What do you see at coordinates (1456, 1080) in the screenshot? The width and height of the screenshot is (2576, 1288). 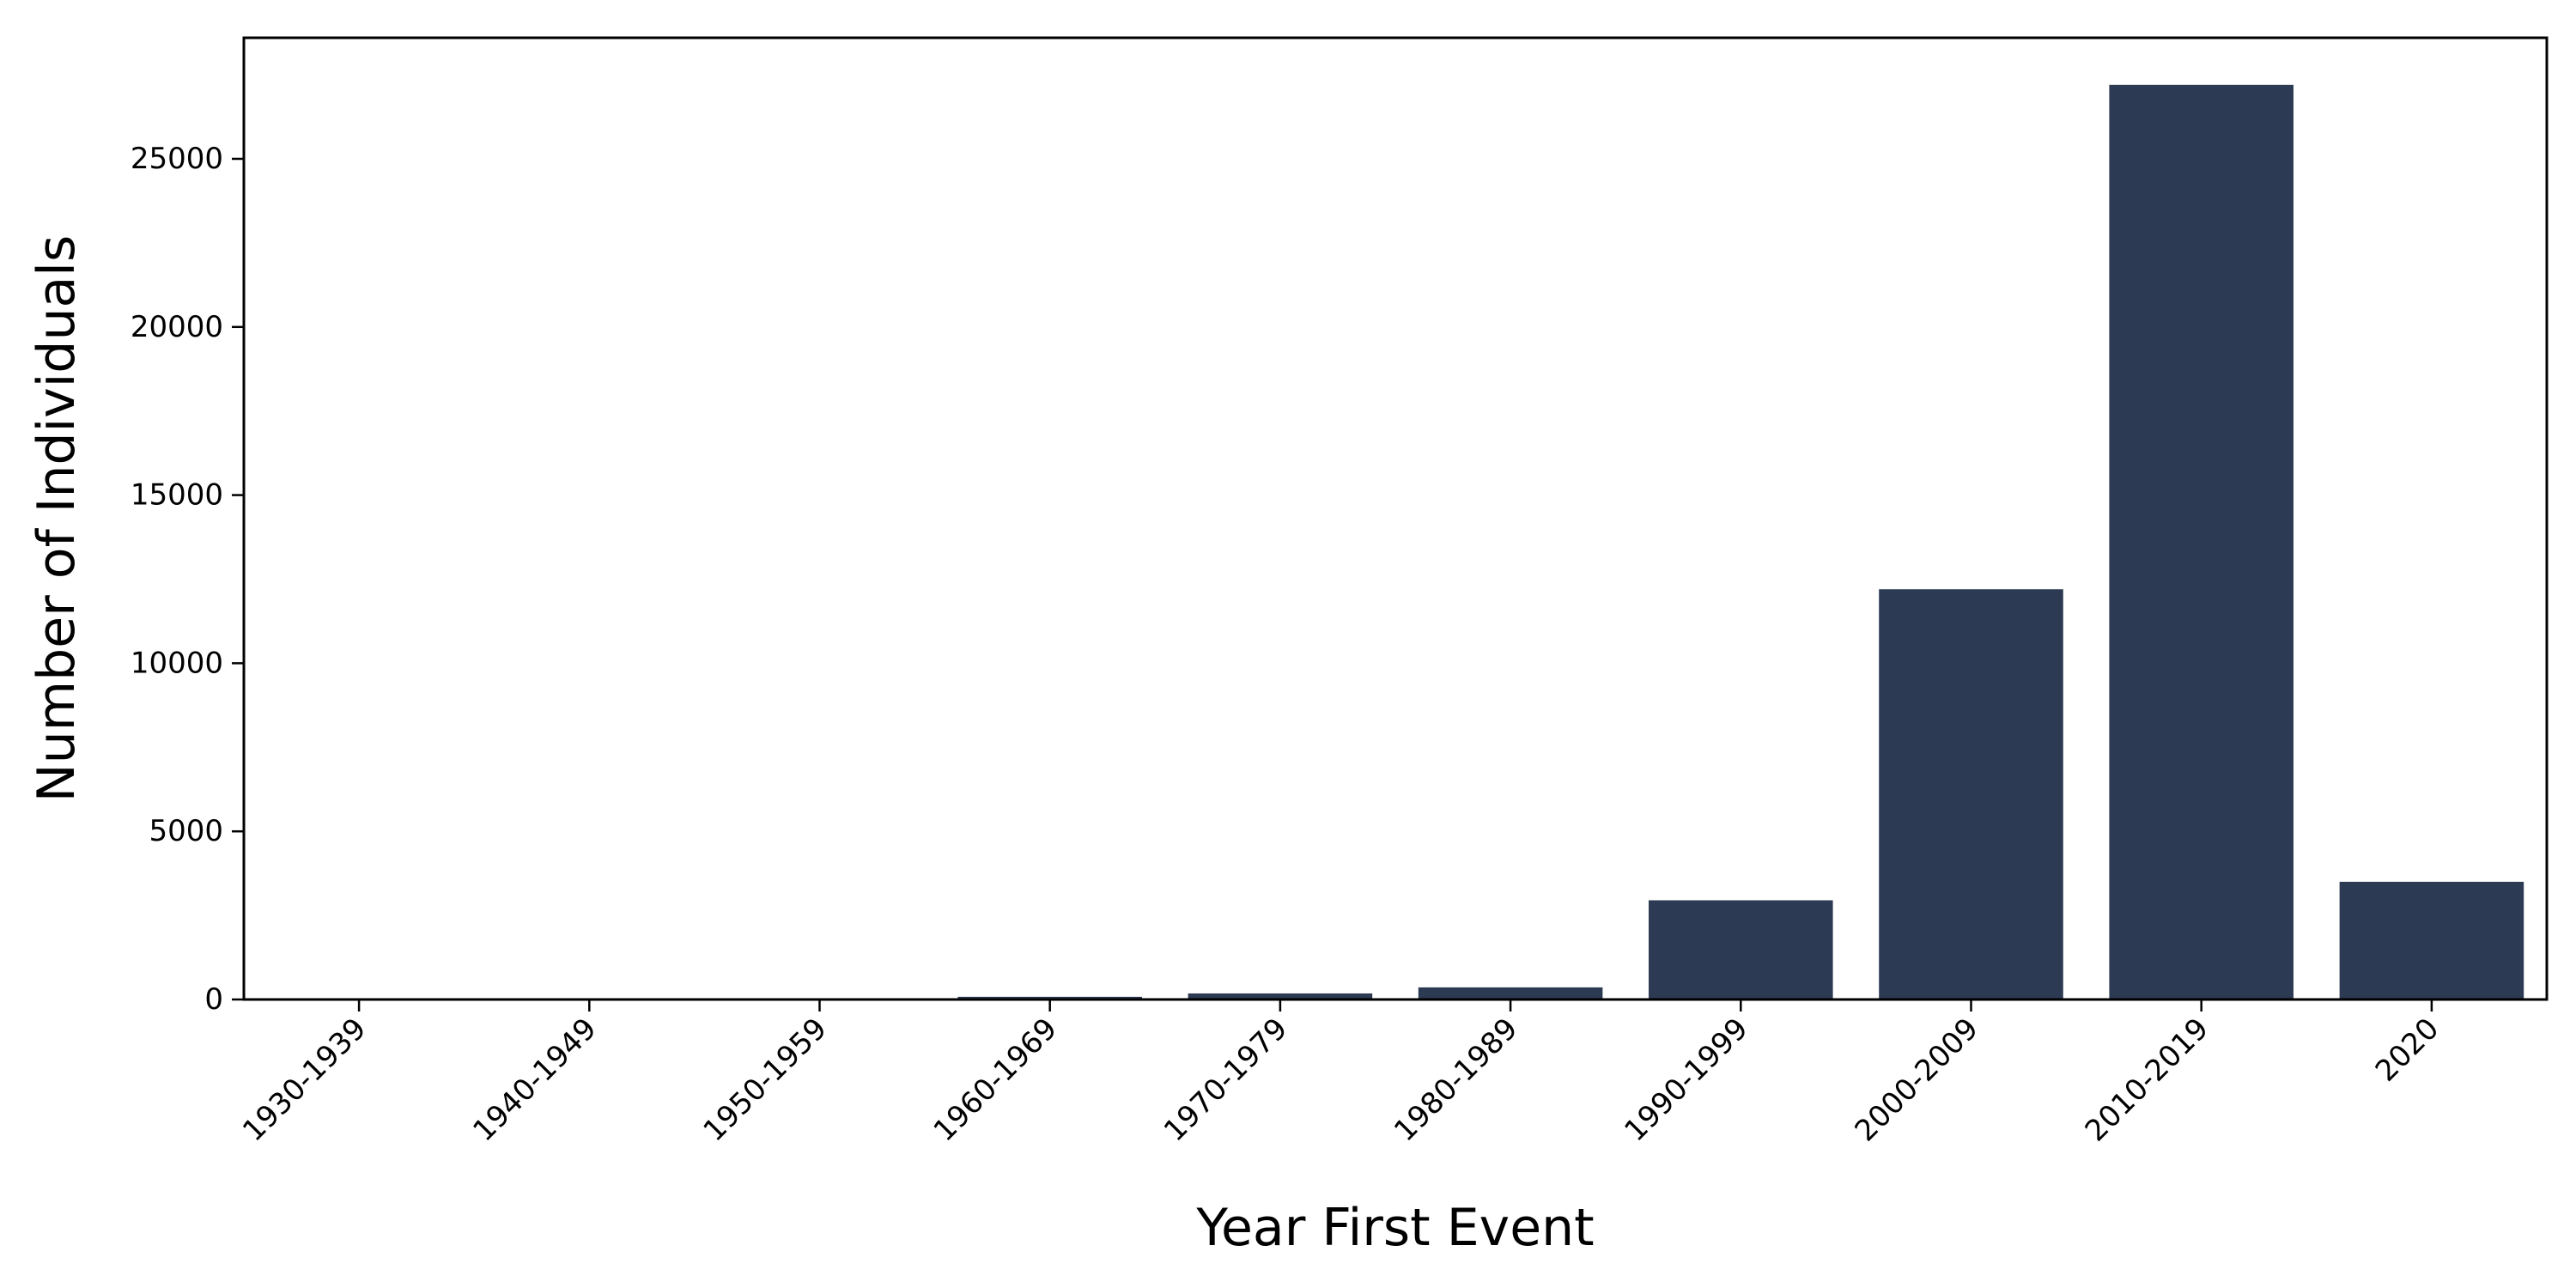 I see `x-tick-label: 1980-1989` at bounding box center [1456, 1080].